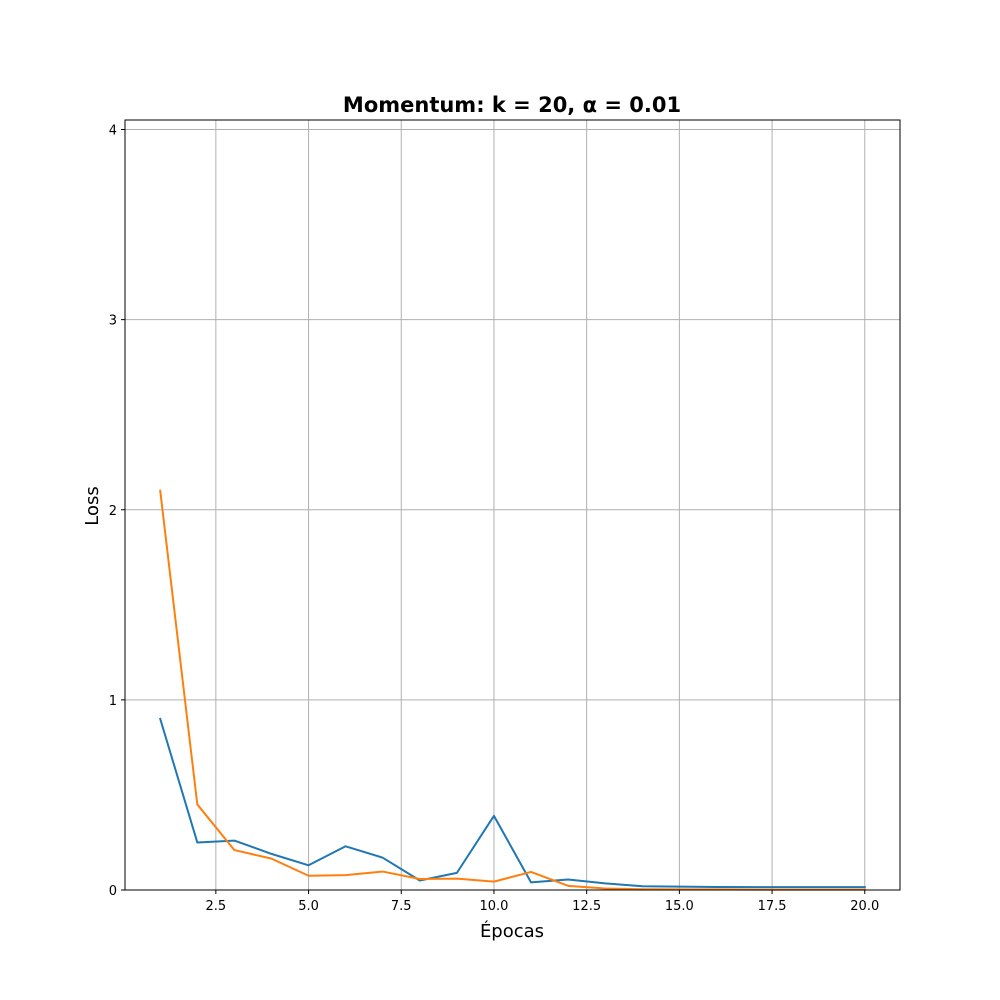  I want to click on y-tick-label: 1, so click(113, 701).